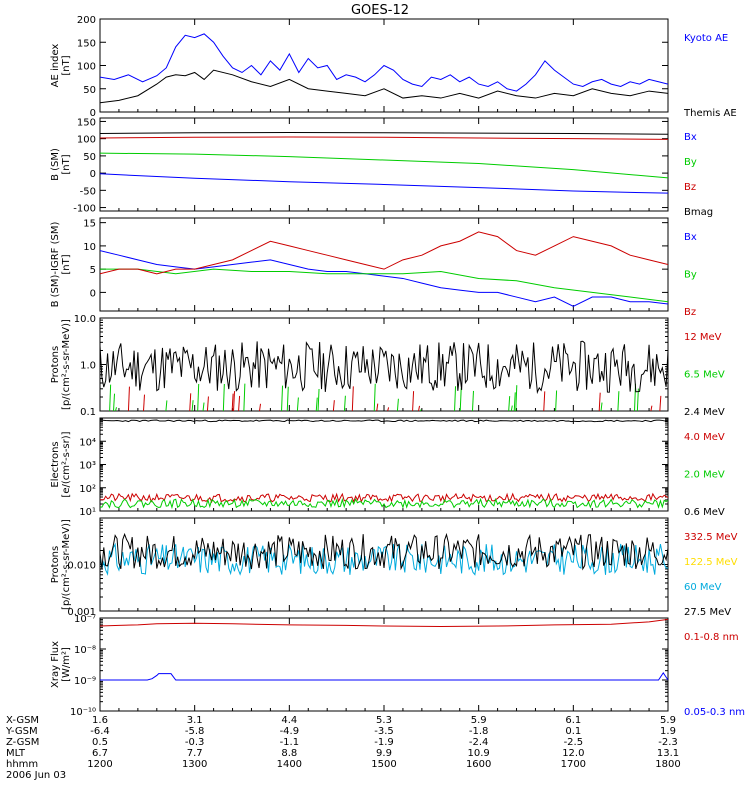  What do you see at coordinates (100, 753) in the screenshot?
I see `ephemeris-value: 6.7` at bounding box center [100, 753].